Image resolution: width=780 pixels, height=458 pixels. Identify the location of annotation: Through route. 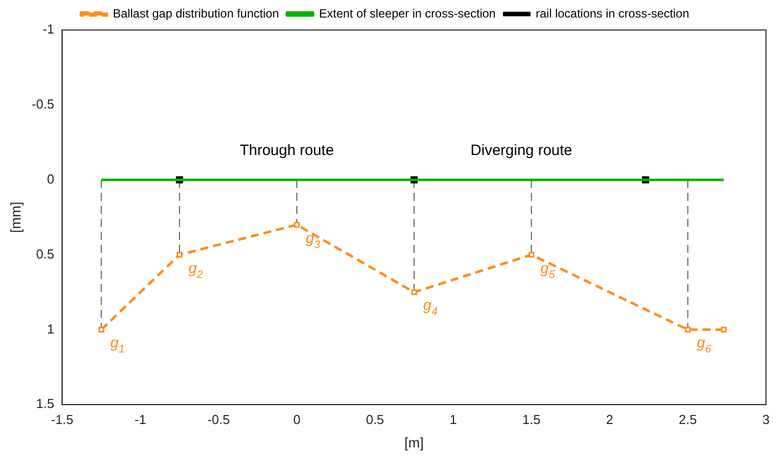
(287, 150).